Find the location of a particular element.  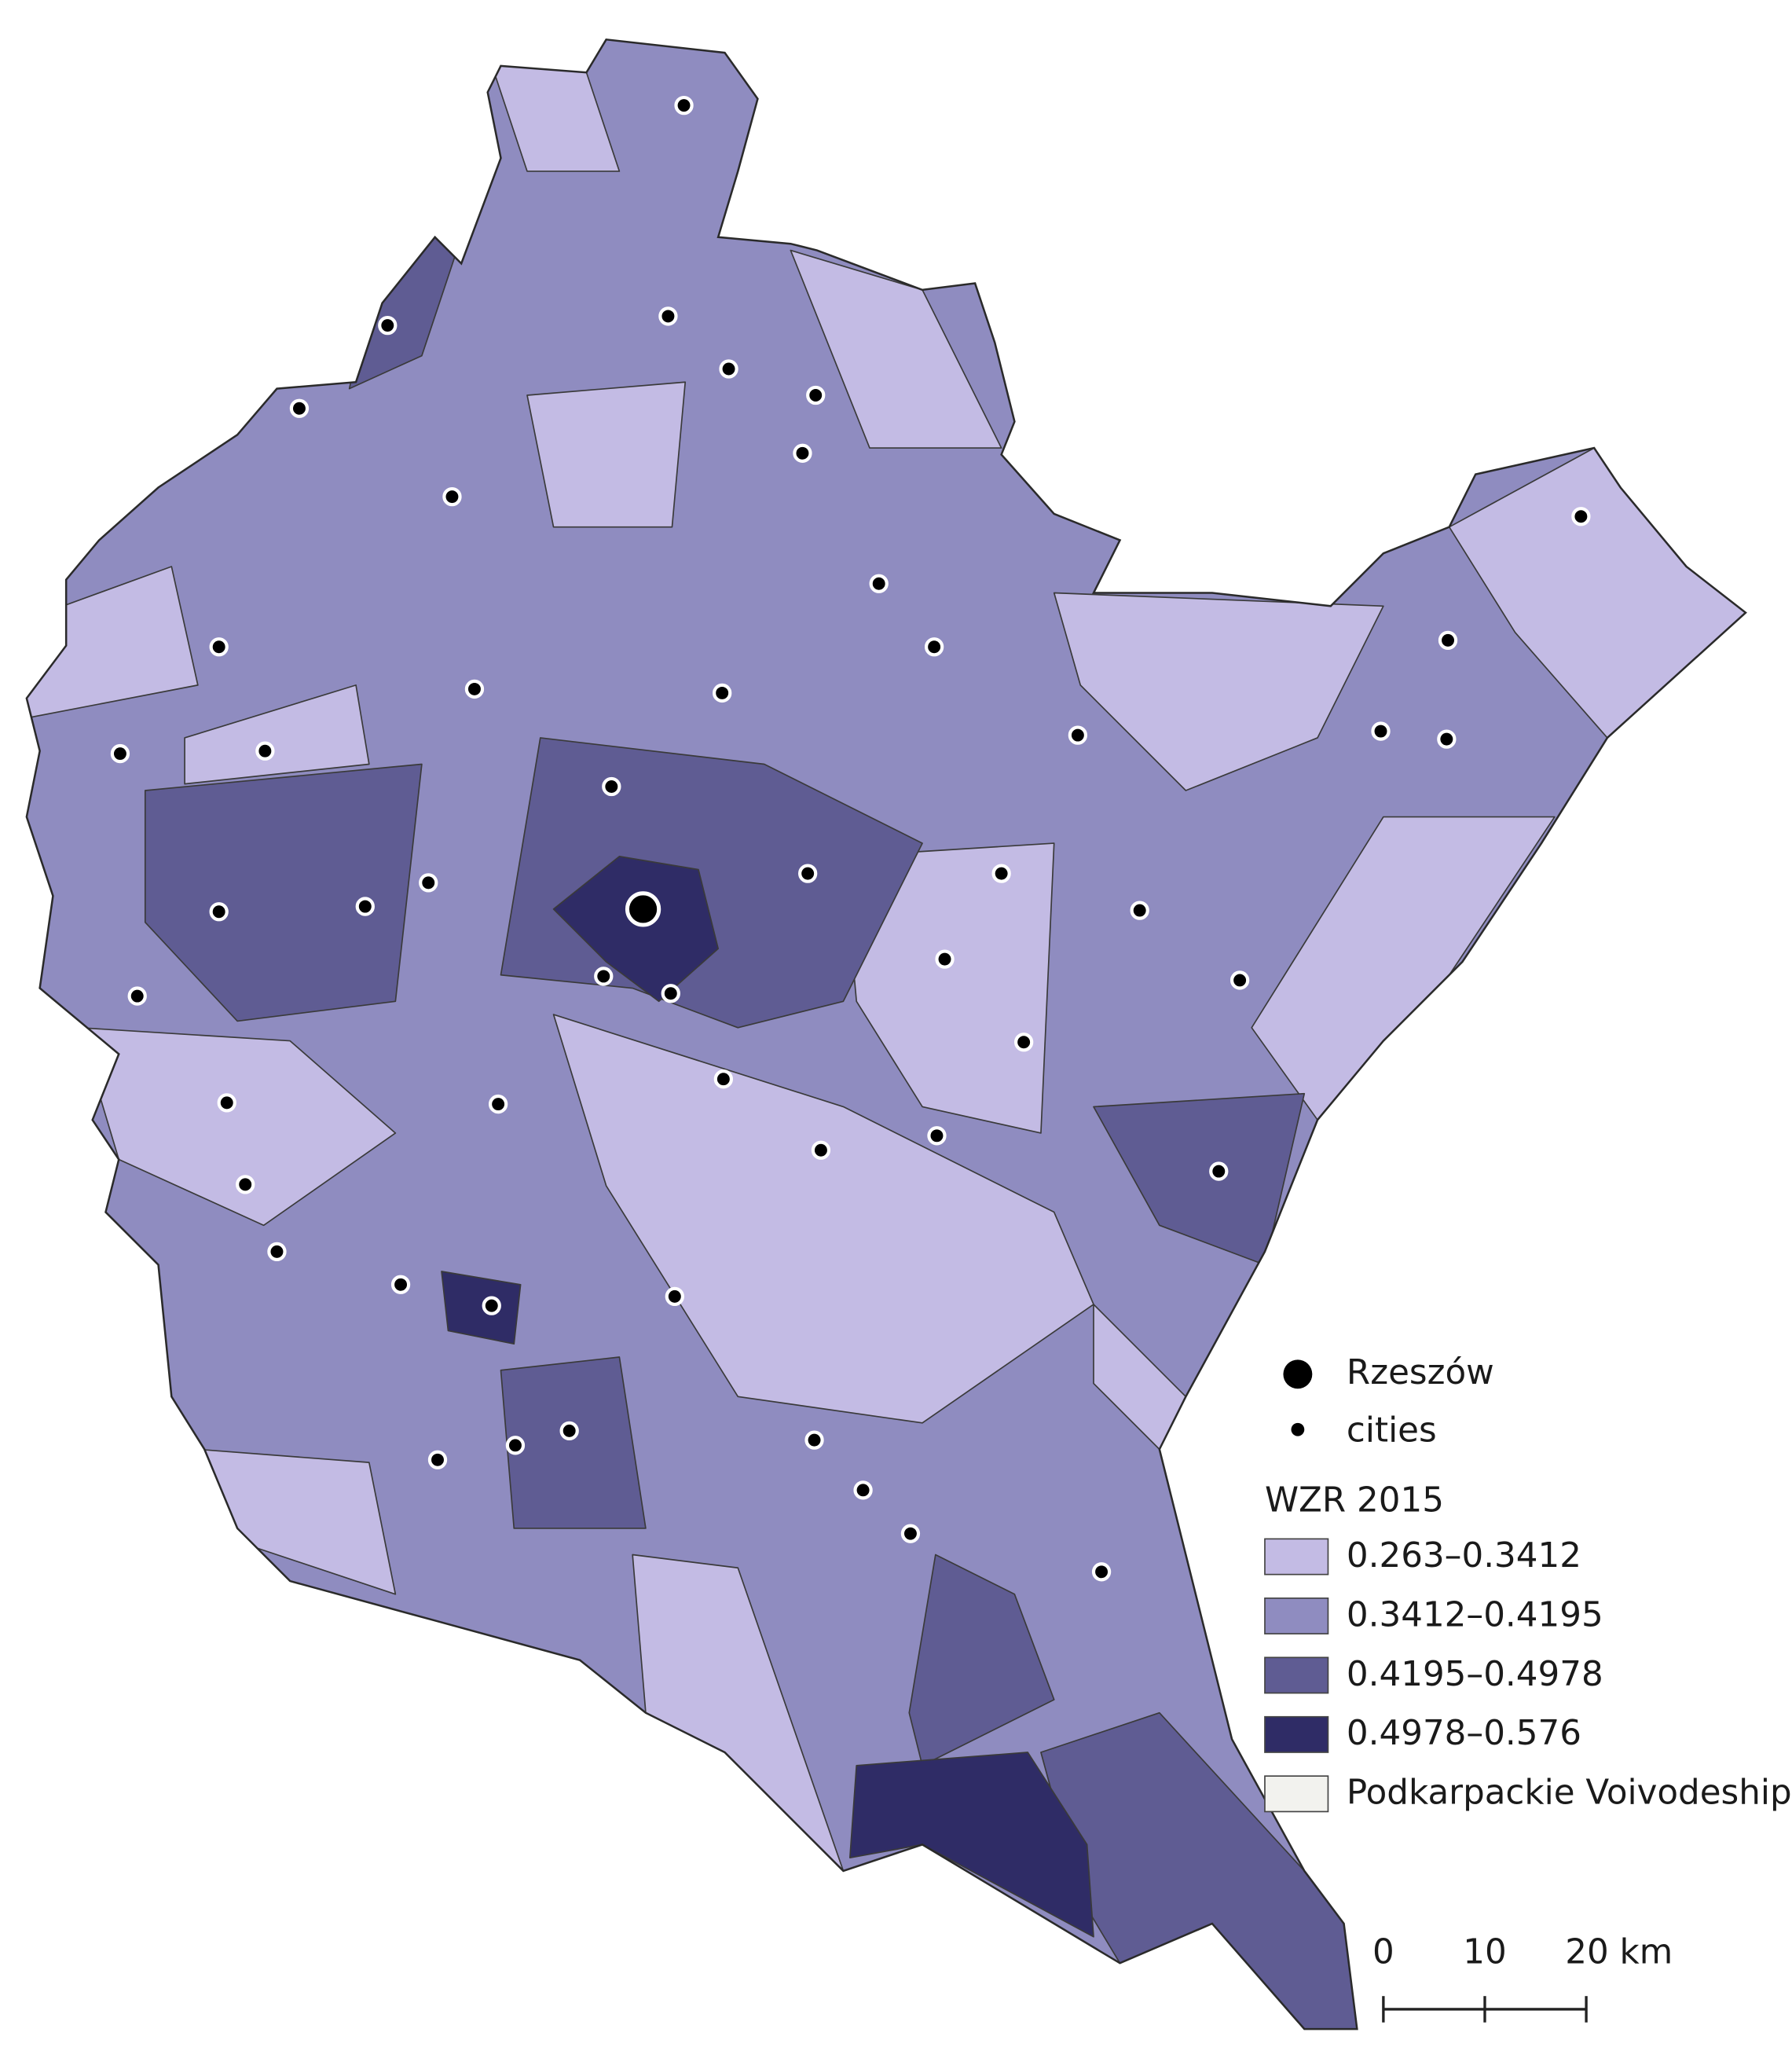

scale-label: 0 is located at coordinates (1383, 1952).